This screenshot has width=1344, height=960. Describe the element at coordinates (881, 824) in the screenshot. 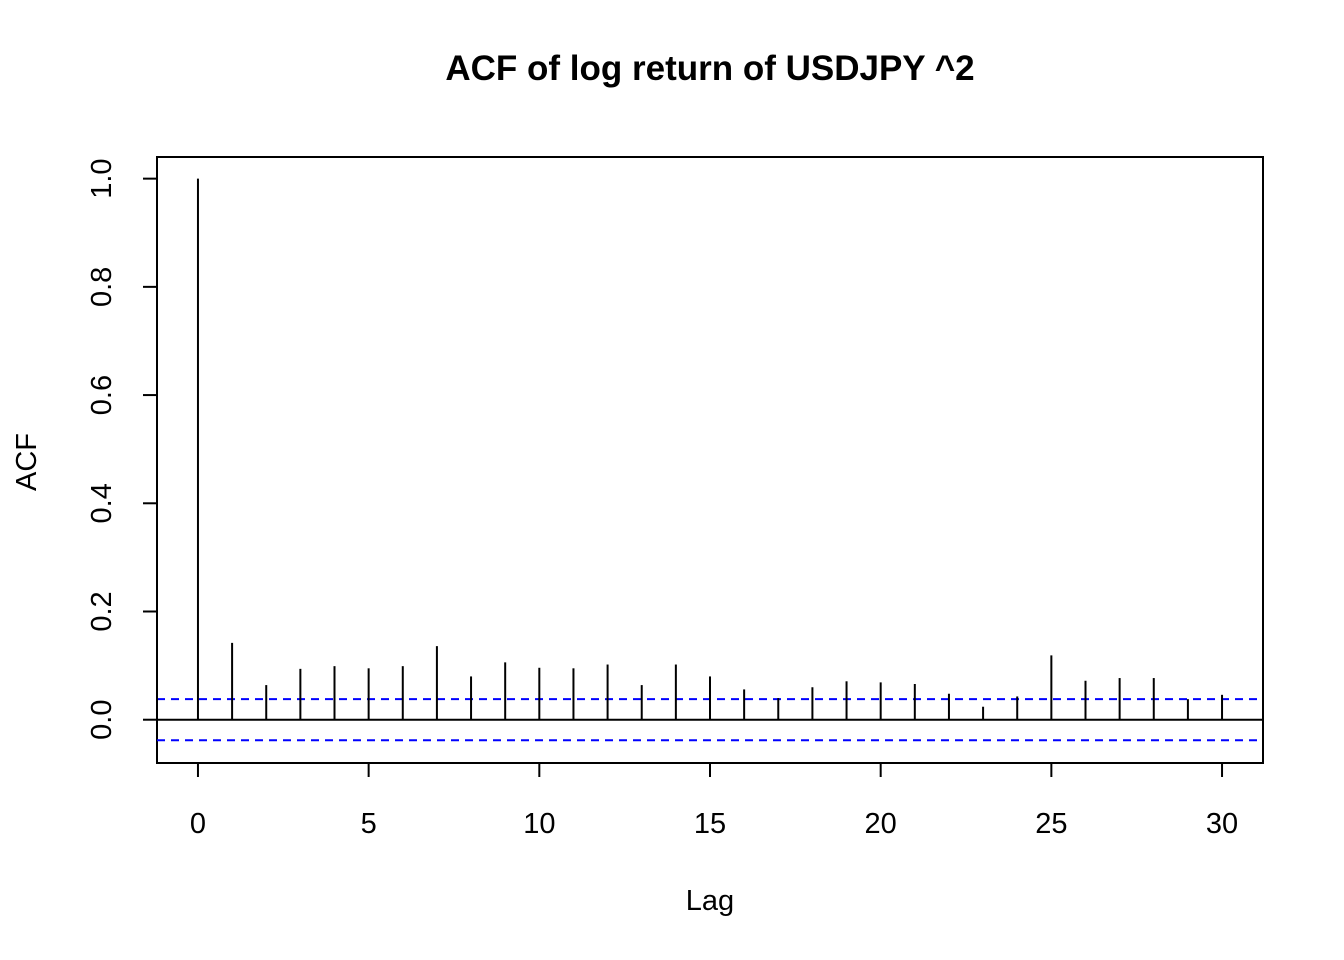

I see `x-tick-label: 20` at that location.